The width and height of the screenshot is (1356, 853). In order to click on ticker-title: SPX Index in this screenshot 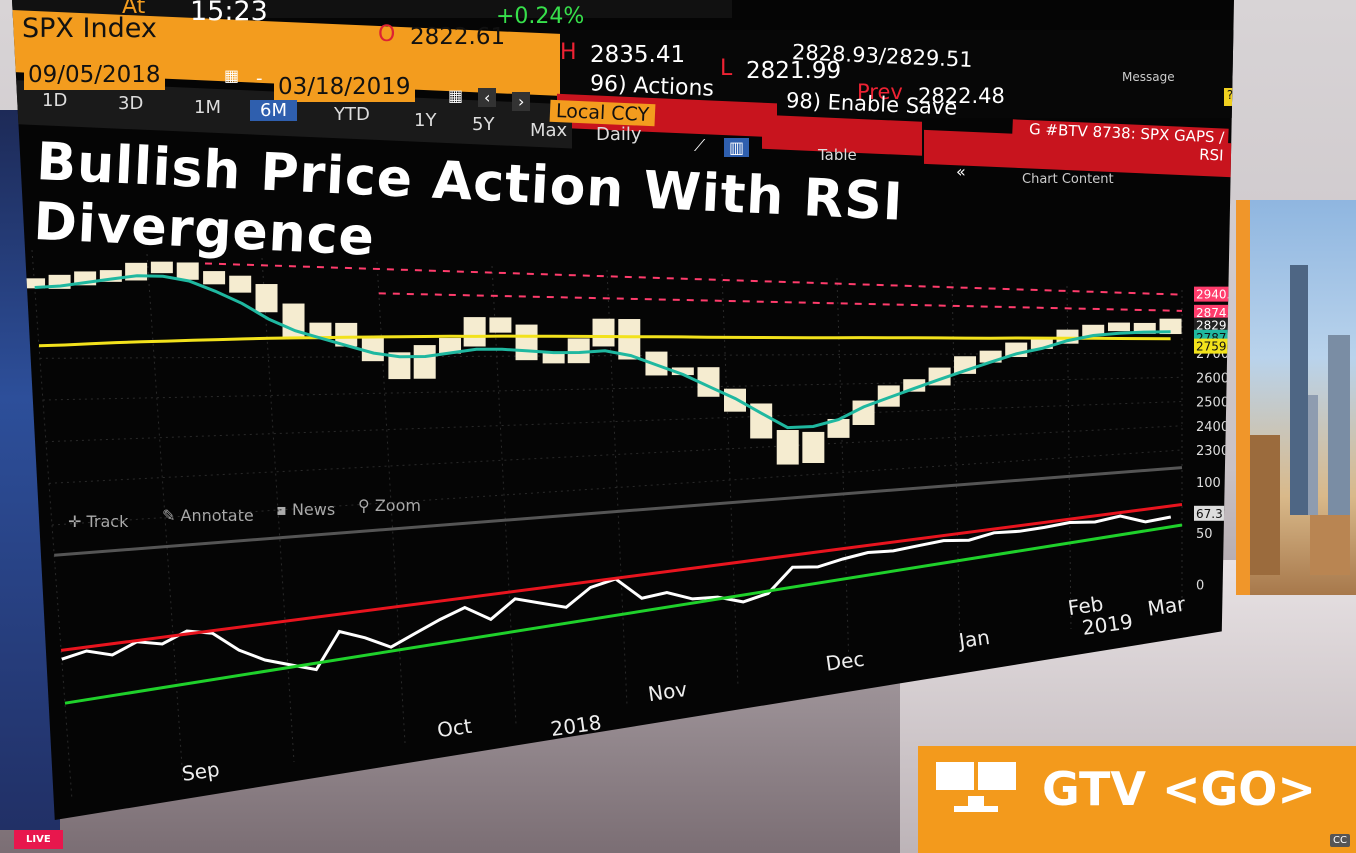, I will do `click(89, 28)`.